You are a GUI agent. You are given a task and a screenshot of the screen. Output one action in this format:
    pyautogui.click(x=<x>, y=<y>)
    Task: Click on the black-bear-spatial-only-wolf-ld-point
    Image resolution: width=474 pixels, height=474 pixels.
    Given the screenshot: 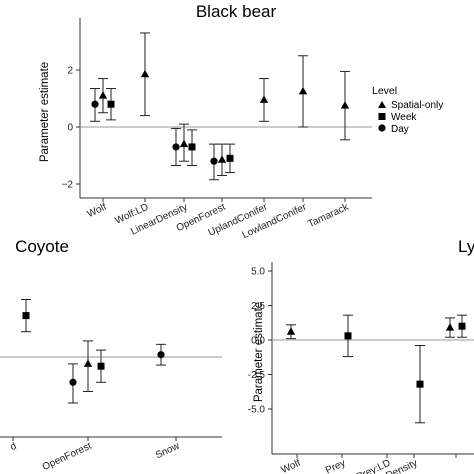 What is the action you would take?
    pyautogui.click(x=145, y=73)
    